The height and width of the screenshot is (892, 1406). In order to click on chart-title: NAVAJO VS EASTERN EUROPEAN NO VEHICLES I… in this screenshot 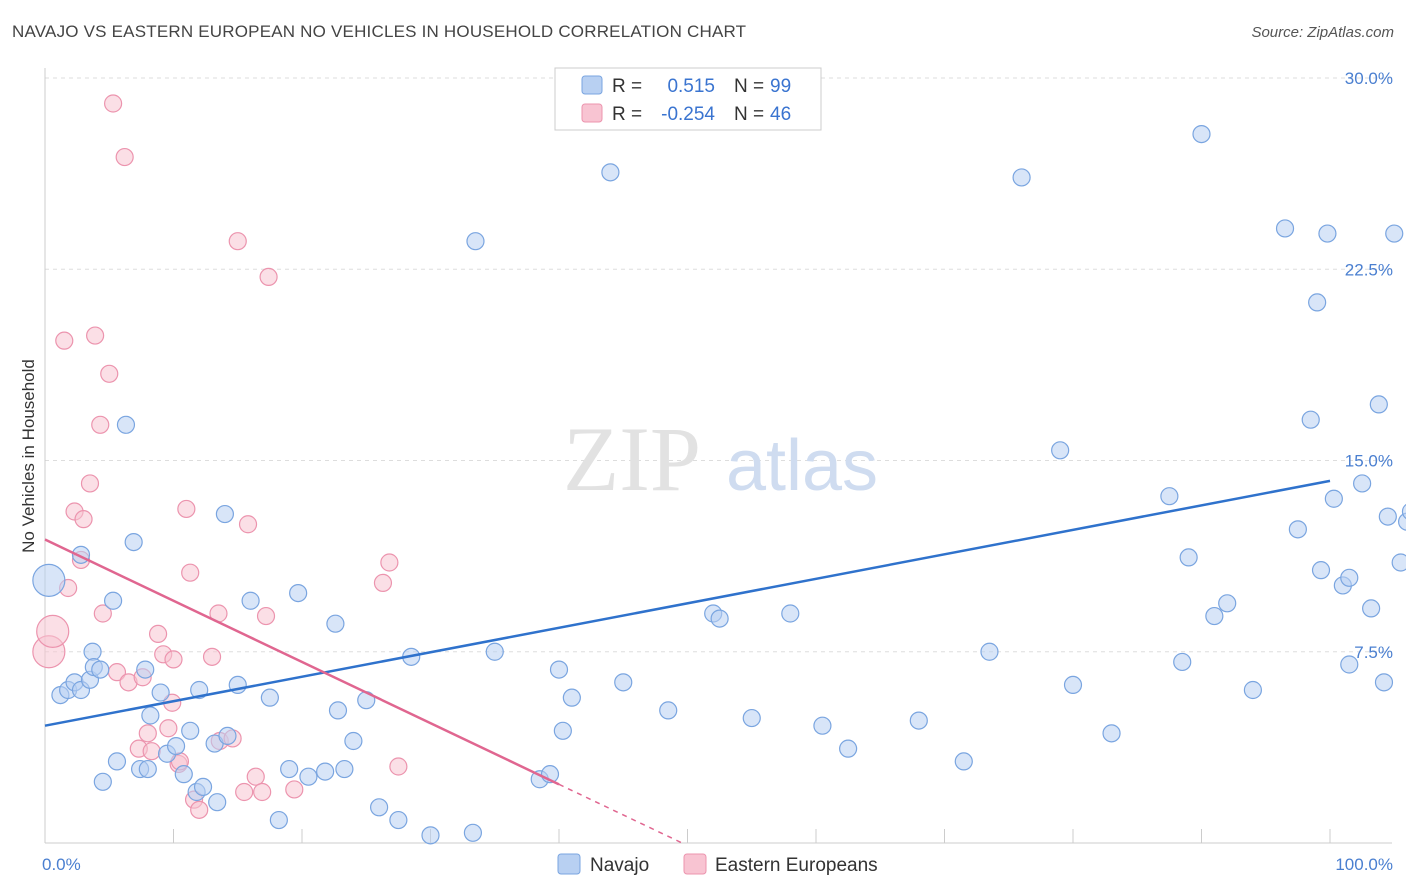, I will do `click(379, 31)`.